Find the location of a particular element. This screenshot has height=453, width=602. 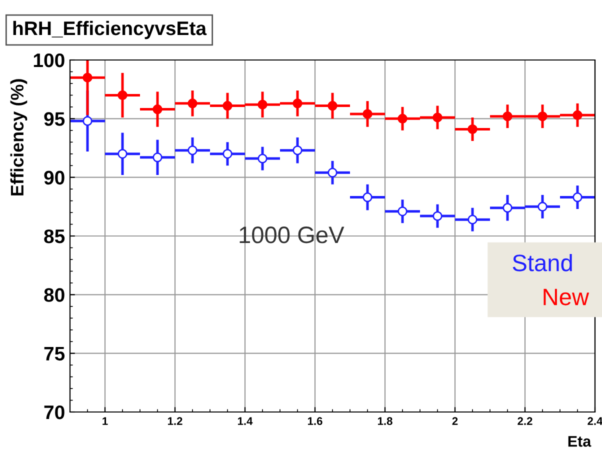

x-tick-label: 1.4 is located at coordinates (245, 421).